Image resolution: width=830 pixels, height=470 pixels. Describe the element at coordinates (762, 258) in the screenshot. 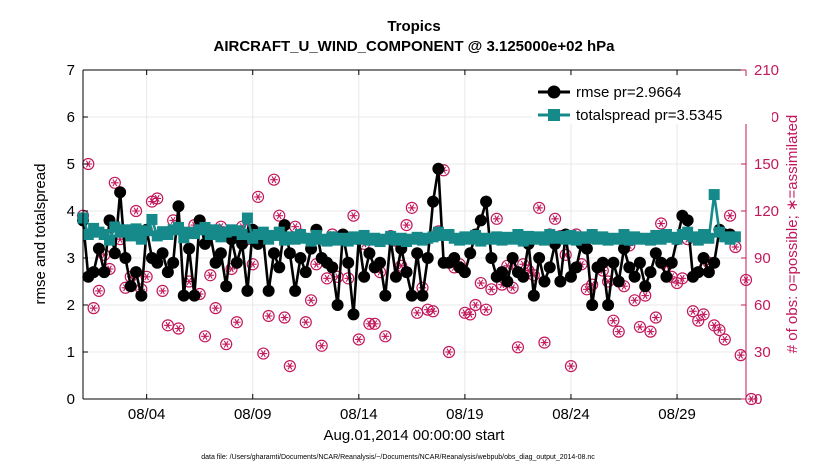

I see `y2-tick-label: 90` at that location.